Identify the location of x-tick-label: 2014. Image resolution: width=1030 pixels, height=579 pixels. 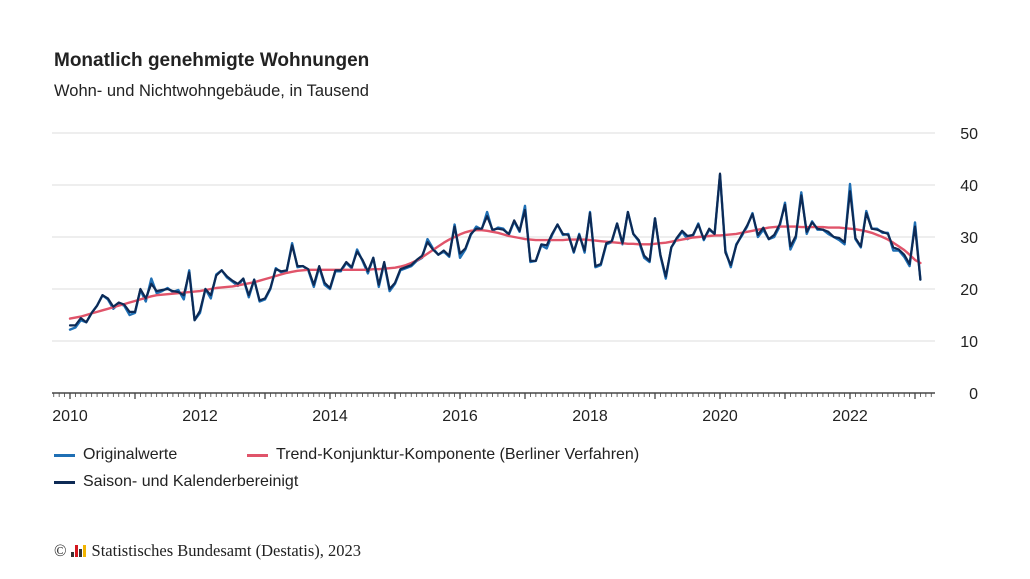
(330, 416).